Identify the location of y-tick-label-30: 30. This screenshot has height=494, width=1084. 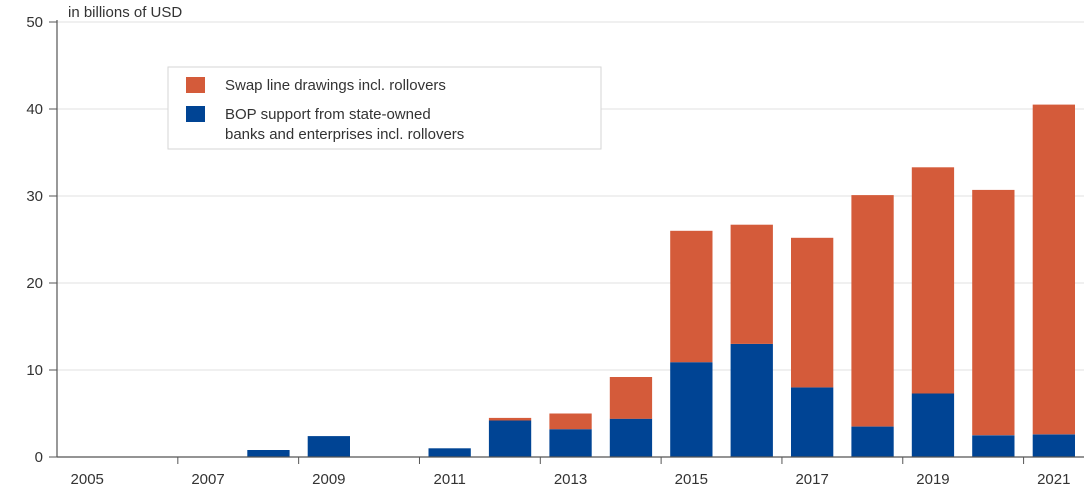
(34, 196).